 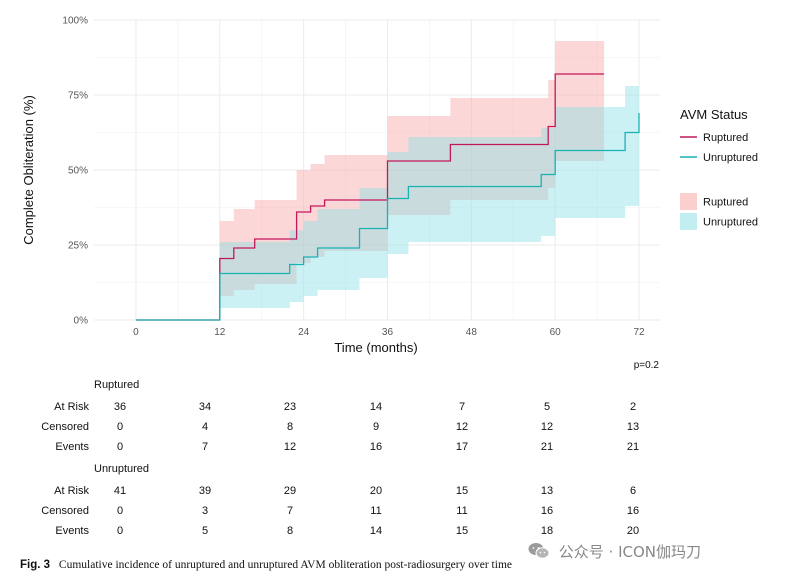 What do you see at coordinates (35, 565) in the screenshot?
I see `figure-label: Fig. 3` at bounding box center [35, 565].